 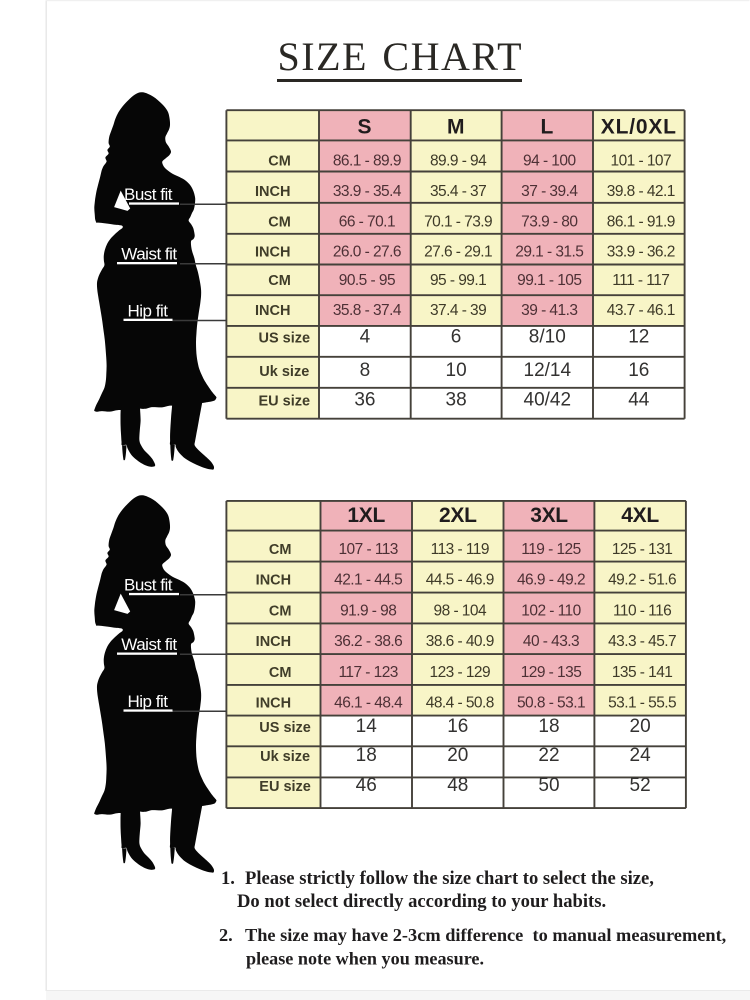 What do you see at coordinates (547, 127) in the screenshot?
I see `svg-text: L` at bounding box center [547, 127].